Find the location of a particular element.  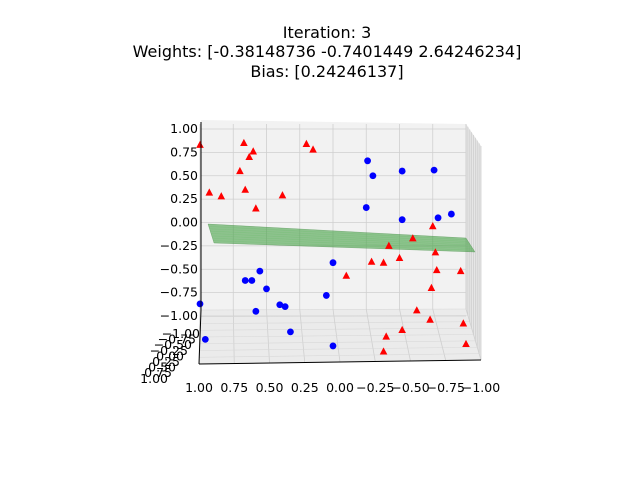

decision-plane is located at coordinates (341, 238).